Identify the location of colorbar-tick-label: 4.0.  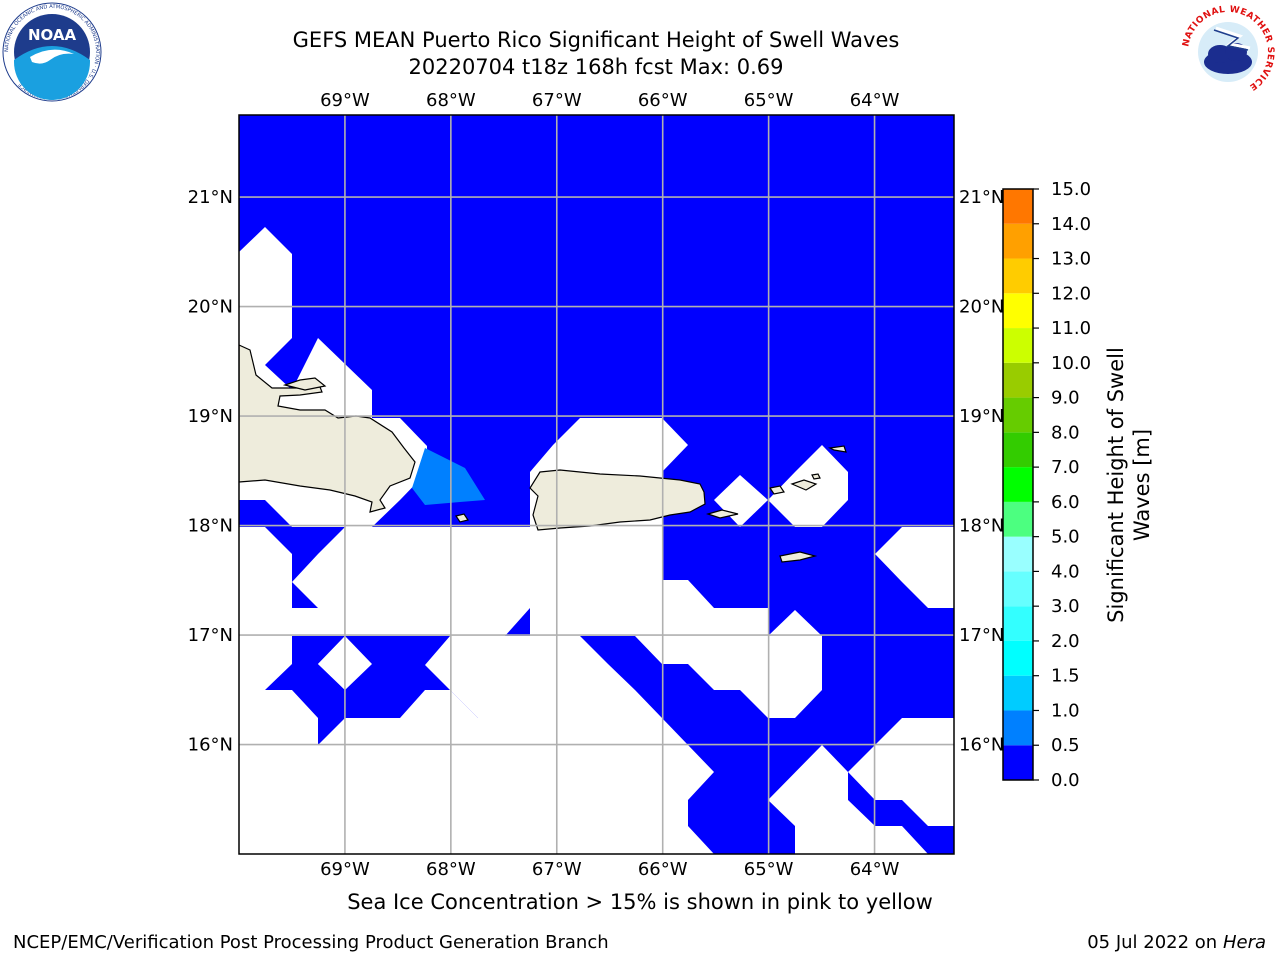
(1065, 571).